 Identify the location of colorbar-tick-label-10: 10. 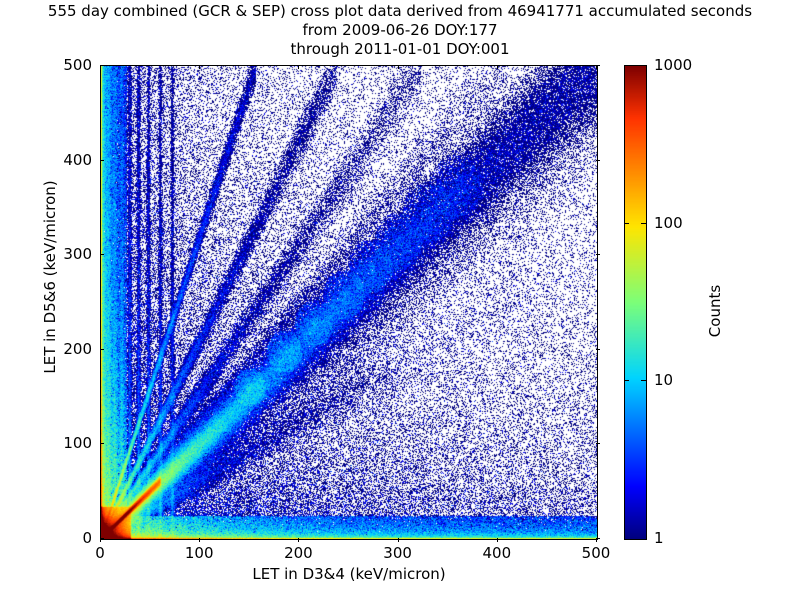
(664, 380).